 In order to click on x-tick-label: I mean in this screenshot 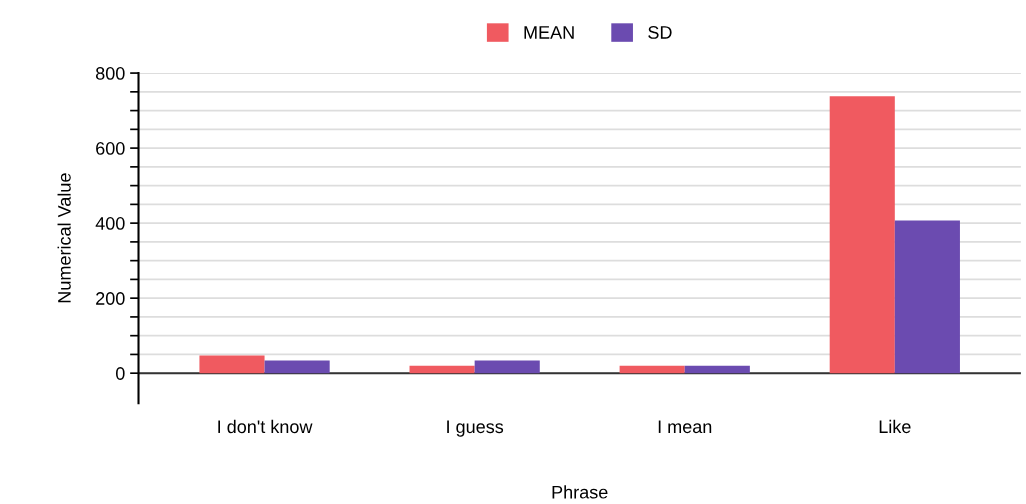, I will do `click(685, 427)`.